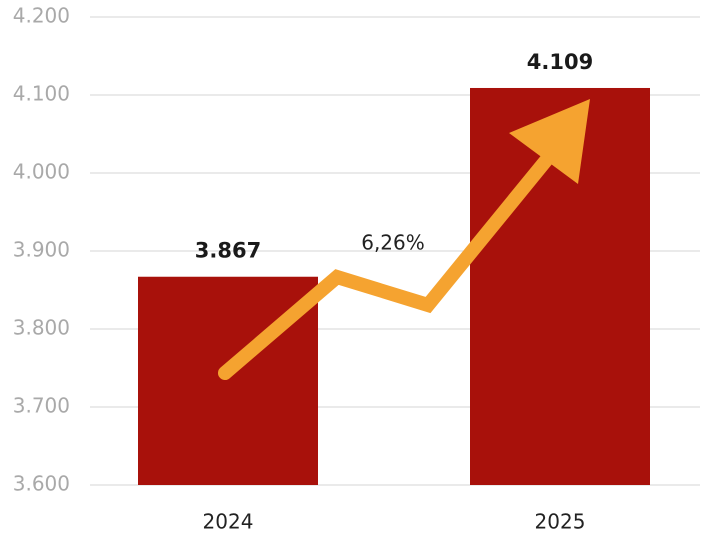  I want to click on y-tick-label: 3.700, so click(41, 406).